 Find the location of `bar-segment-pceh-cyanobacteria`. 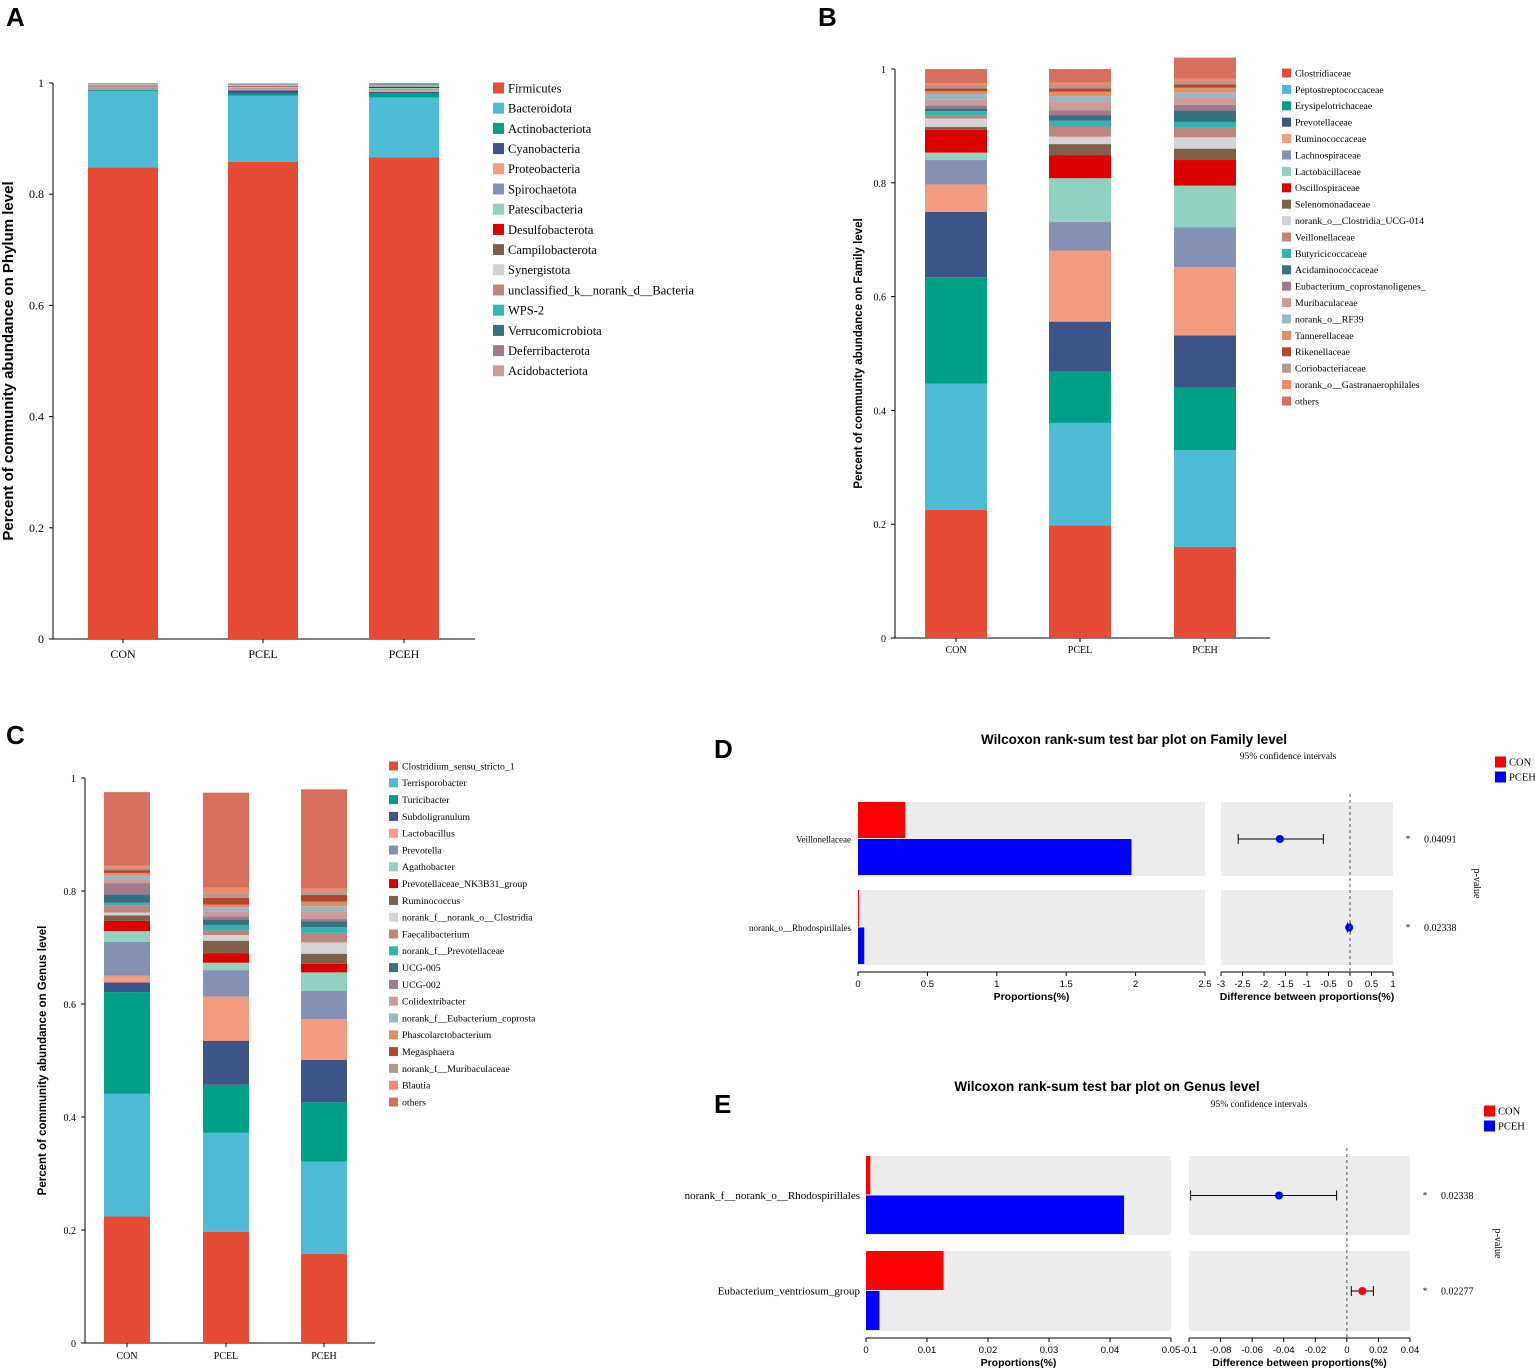

bar-segment-pceh-cyanobacteria is located at coordinates (404, 92).